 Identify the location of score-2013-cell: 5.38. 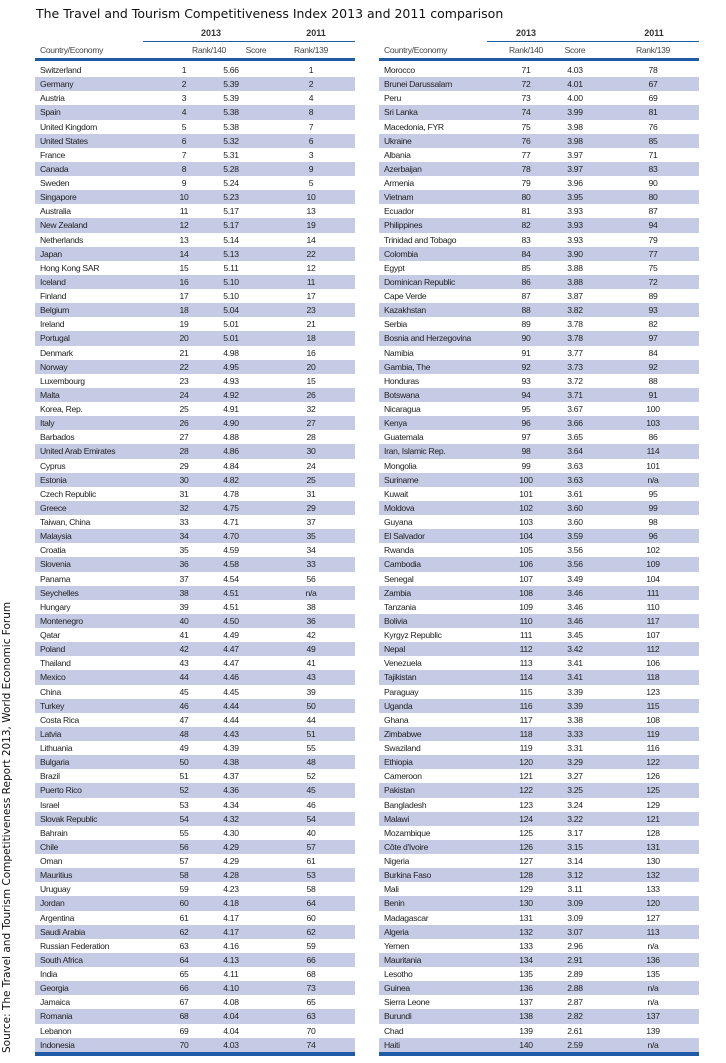
(231, 126).